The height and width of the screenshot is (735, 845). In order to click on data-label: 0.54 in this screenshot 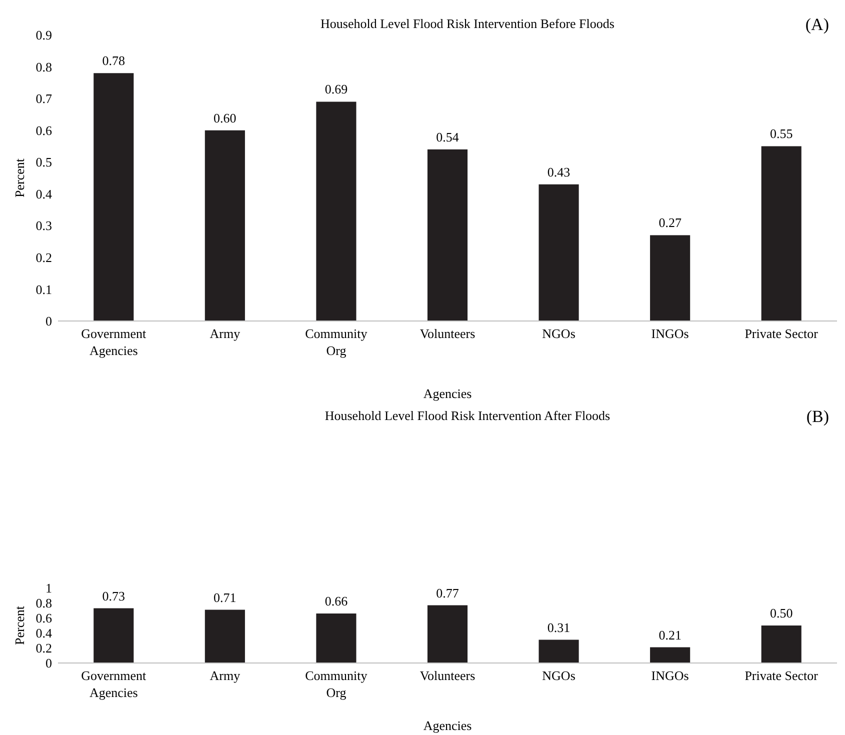, I will do `click(448, 136)`.